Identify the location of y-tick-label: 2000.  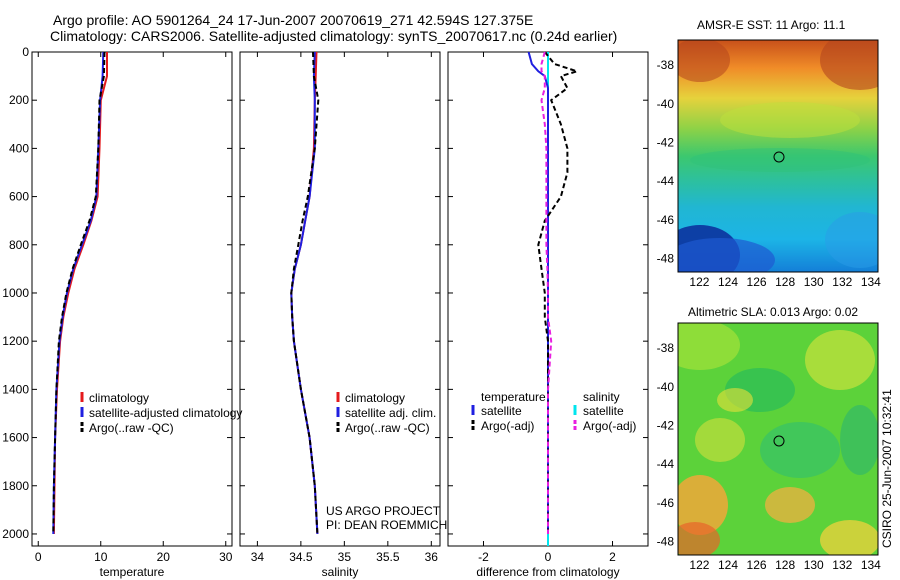
(15, 534).